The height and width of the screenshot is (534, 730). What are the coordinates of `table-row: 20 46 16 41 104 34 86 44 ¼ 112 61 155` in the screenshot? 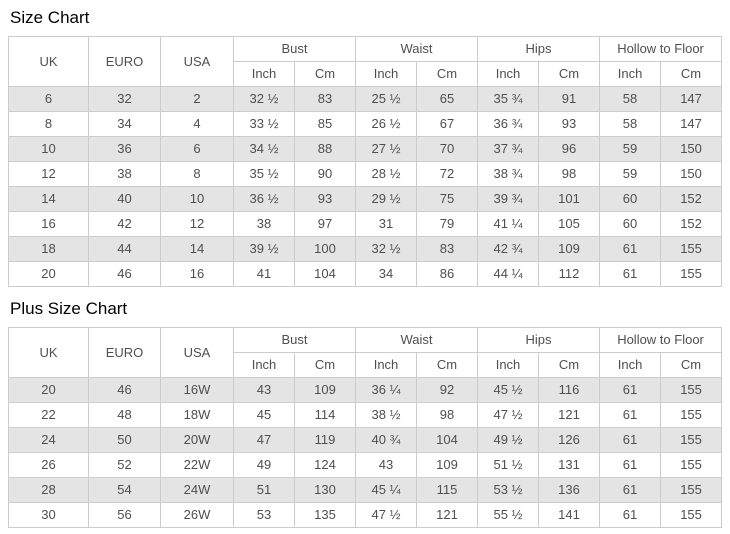 It's located at (365, 274).